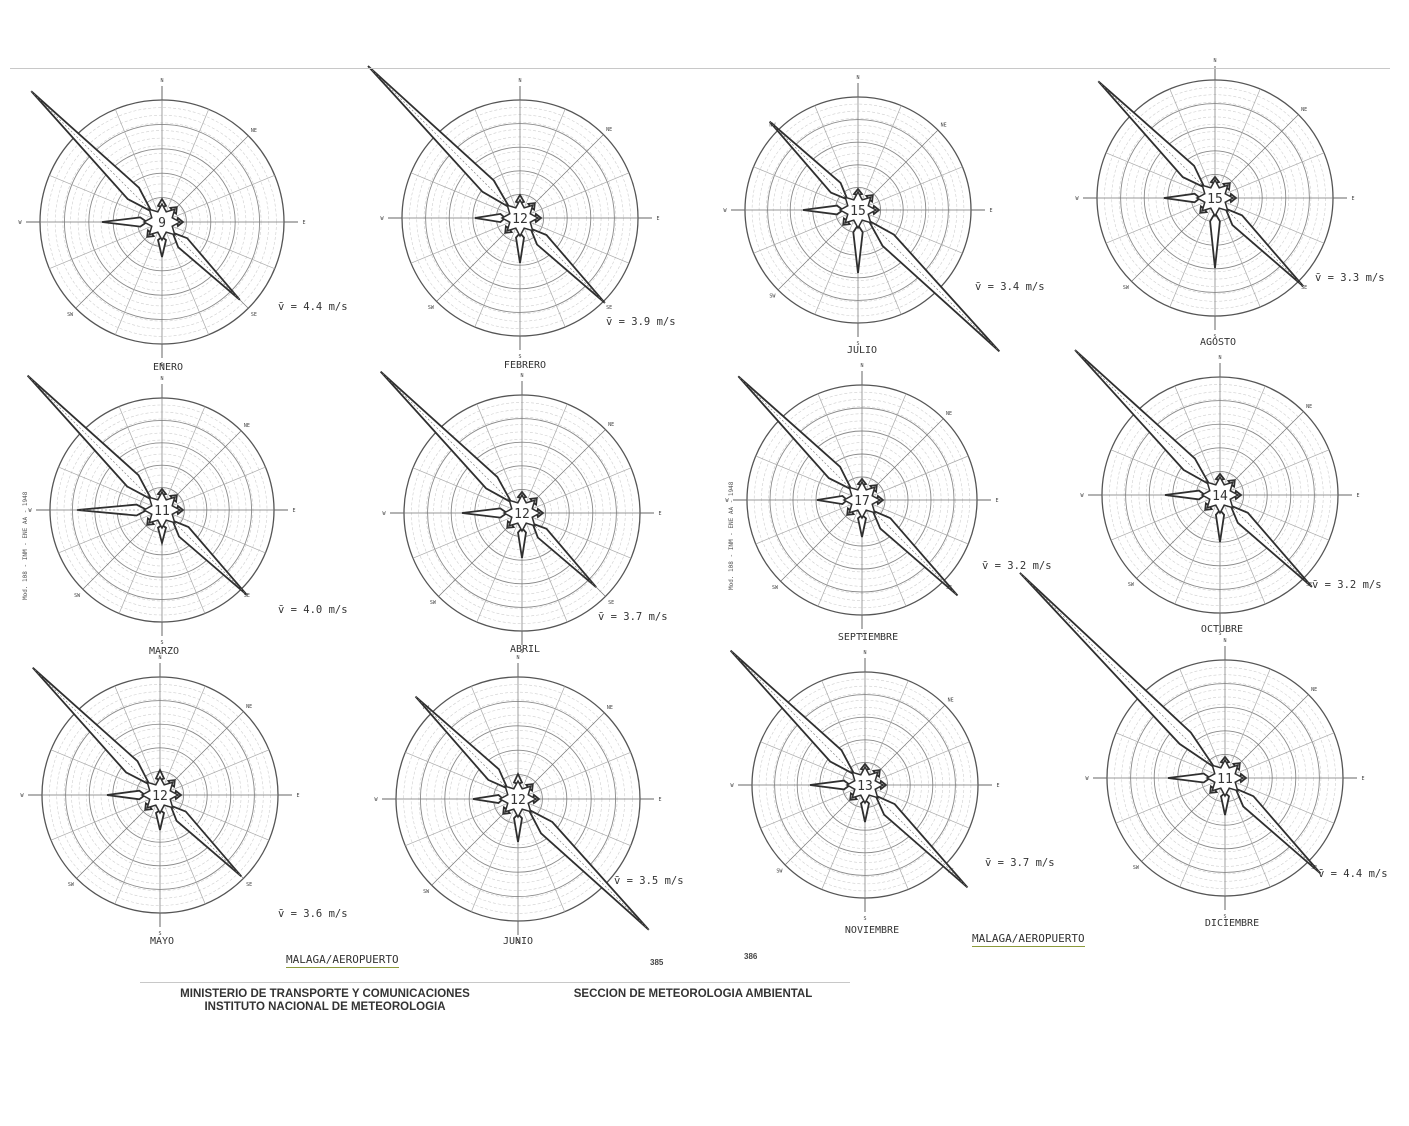 The width and height of the screenshot is (1409, 1126). I want to click on footer-section: SECCION DE METEOROLOGIA AMBIENTAL, so click(693, 994).